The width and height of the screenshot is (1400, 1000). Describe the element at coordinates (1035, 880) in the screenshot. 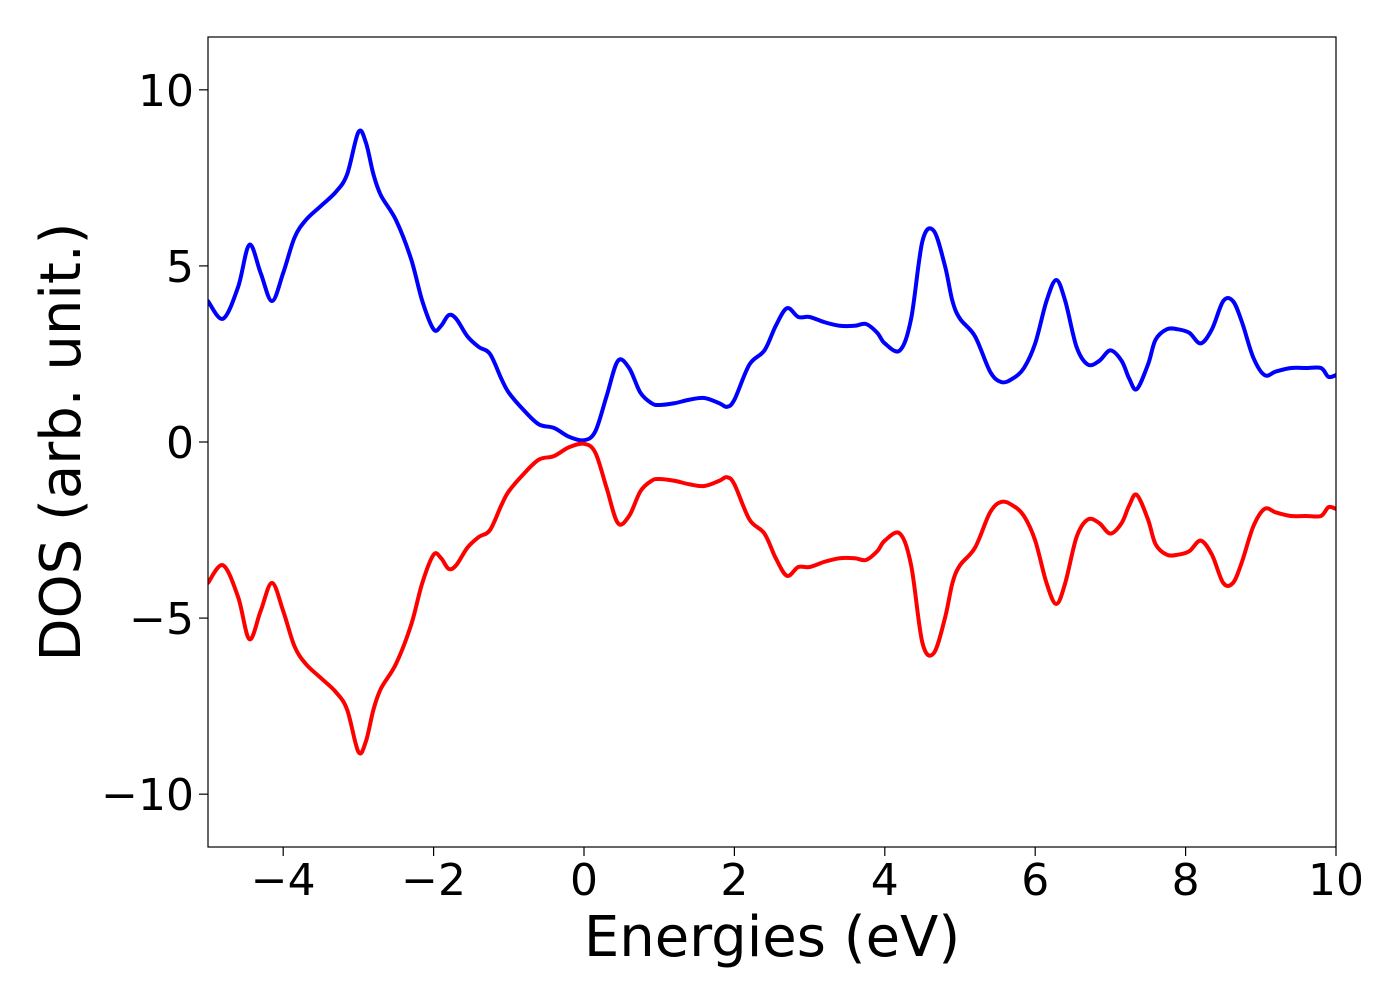

I see `x-tick-label: 6` at that location.